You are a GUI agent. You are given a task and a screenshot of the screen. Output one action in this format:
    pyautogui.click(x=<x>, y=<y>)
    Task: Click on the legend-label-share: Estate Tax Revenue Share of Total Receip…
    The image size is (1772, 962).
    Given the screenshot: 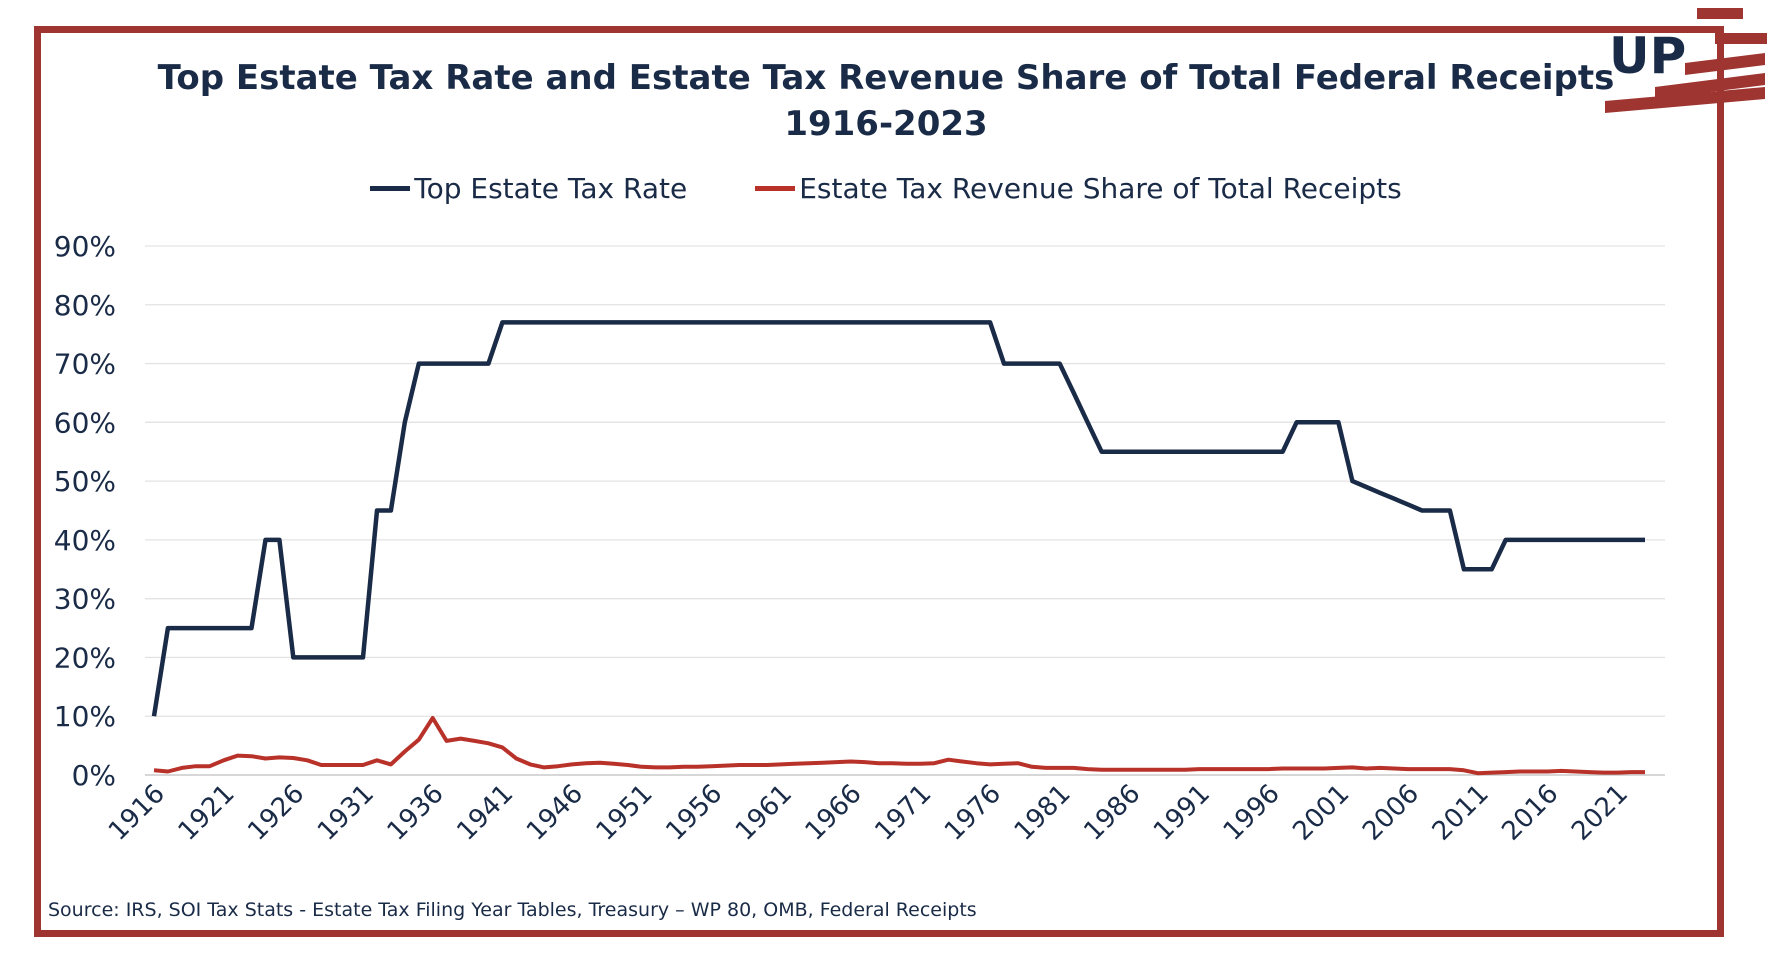 What is the action you would take?
    pyautogui.click(x=1100, y=188)
    